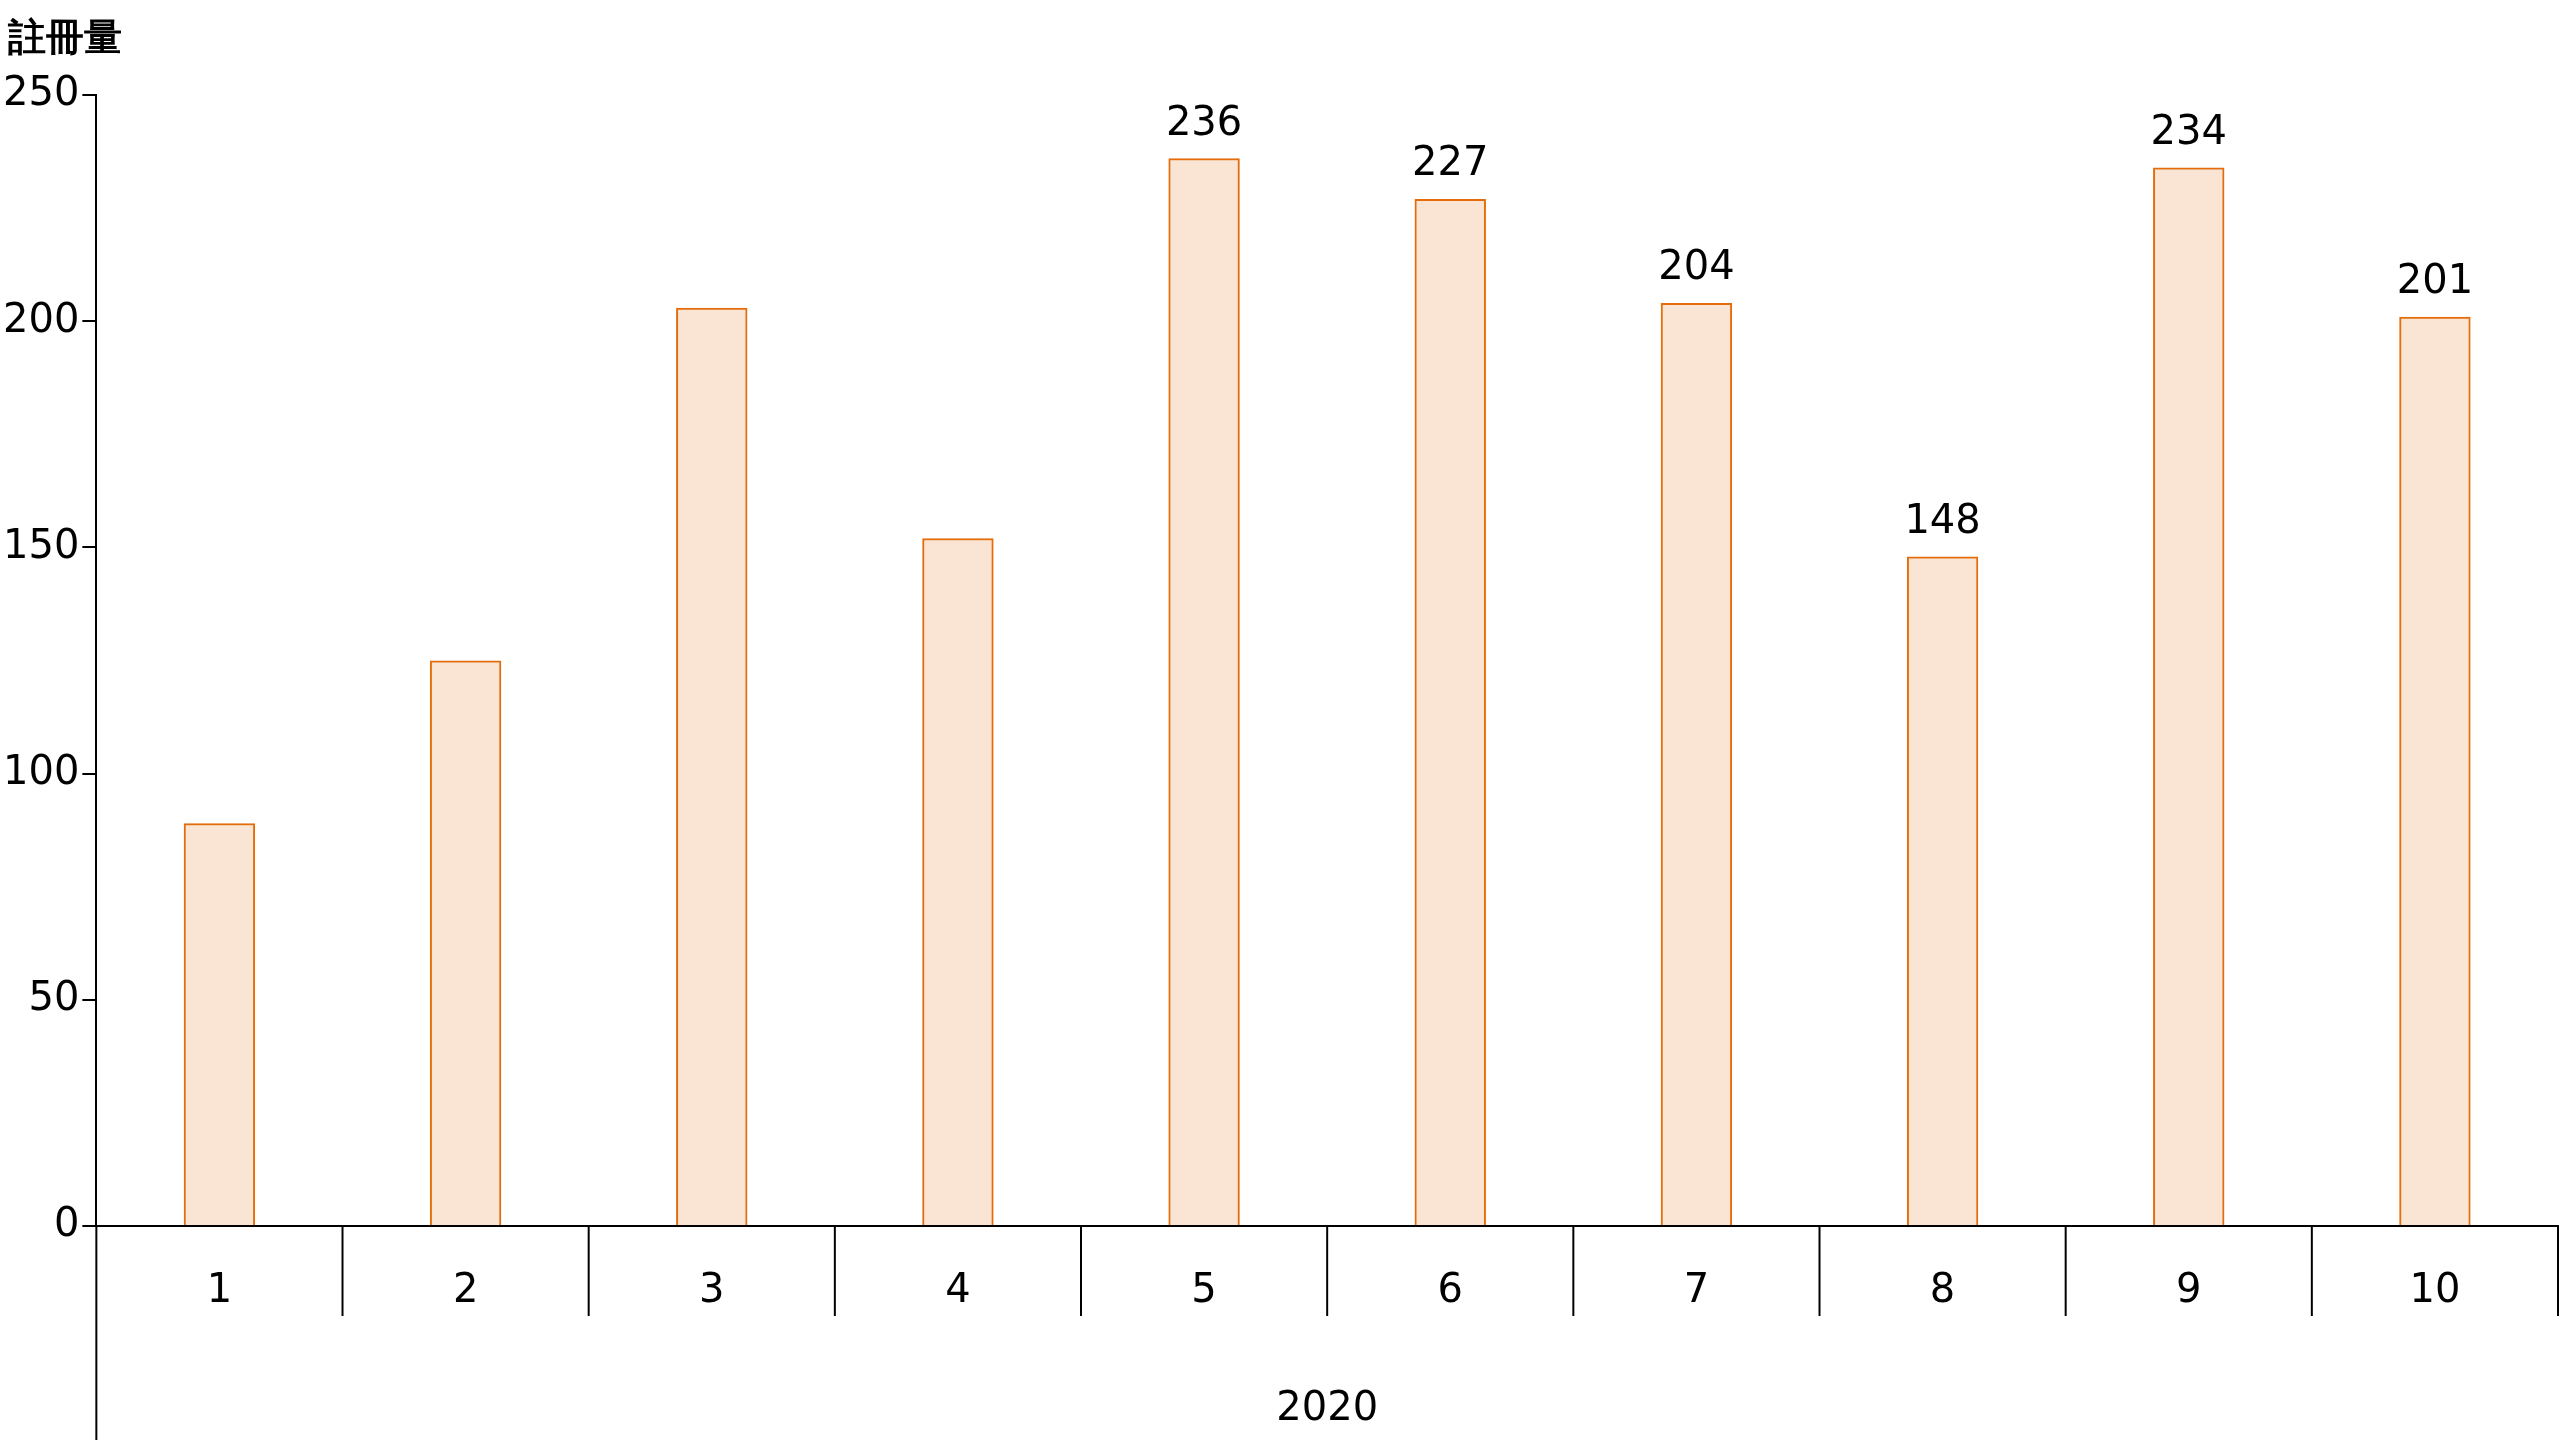  Describe the element at coordinates (465, 1288) in the screenshot. I see `x-tick-label: 2` at that location.